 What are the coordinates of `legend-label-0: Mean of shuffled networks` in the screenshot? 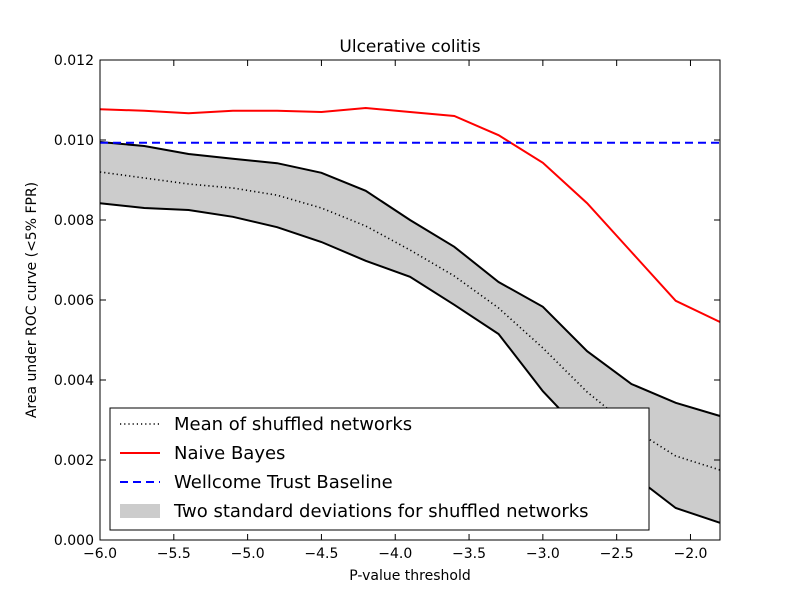 It's located at (293, 424).